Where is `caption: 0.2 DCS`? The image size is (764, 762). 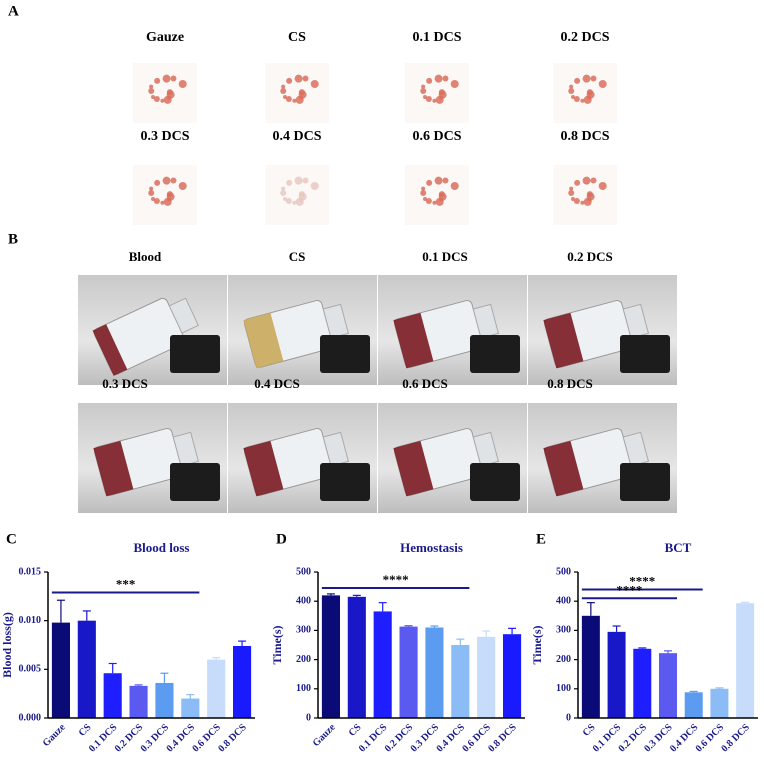
caption: 0.2 DCS is located at coordinates (584, 37).